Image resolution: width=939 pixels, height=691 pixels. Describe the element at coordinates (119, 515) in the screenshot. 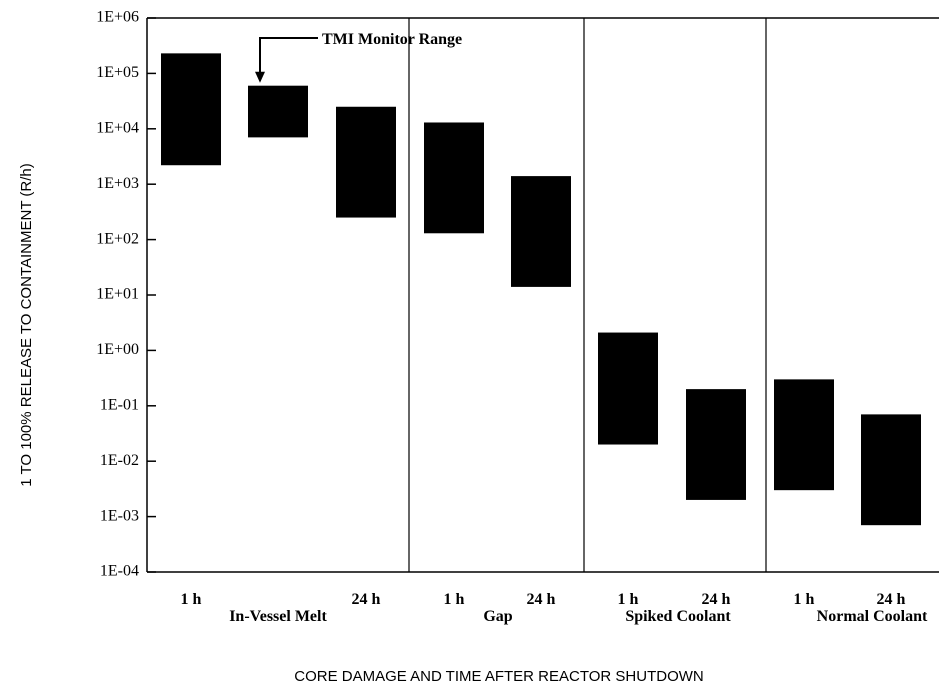

I see `y-tick-label: 1E-03` at that location.